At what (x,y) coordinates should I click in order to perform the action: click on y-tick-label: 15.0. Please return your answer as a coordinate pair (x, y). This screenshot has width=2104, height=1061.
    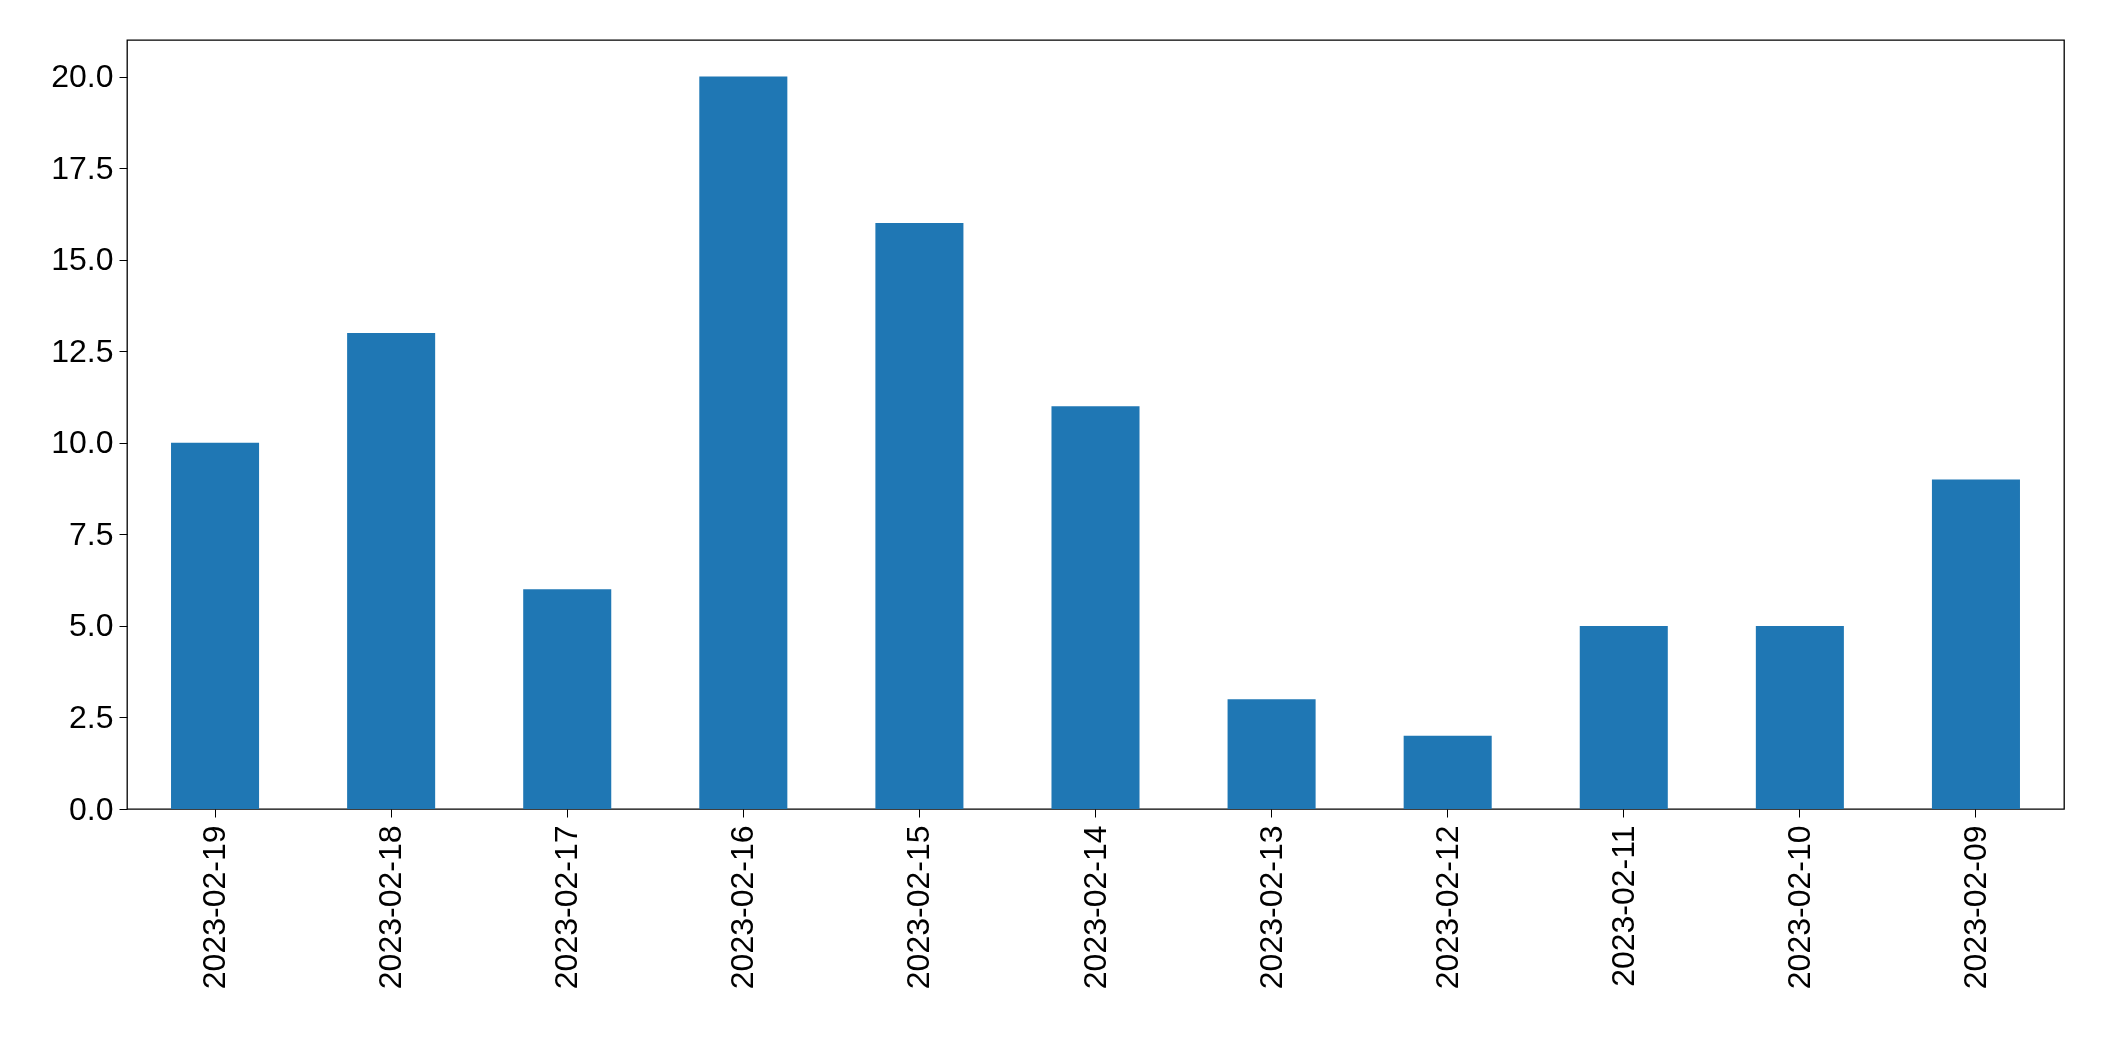
    Looking at the image, I should click on (82, 259).